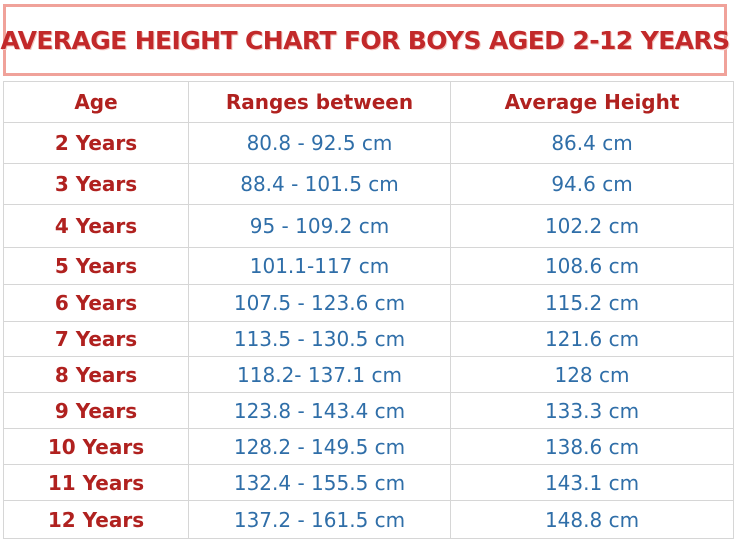 The image size is (735, 541). I want to click on average-cell: 138.6 cm, so click(592, 446).